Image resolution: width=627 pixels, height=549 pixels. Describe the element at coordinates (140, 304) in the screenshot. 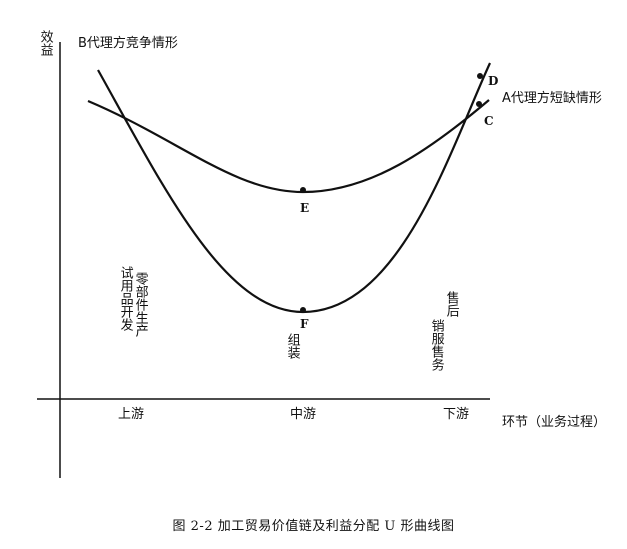

I see `activity-upstream-parts: 零部件生产` at that location.